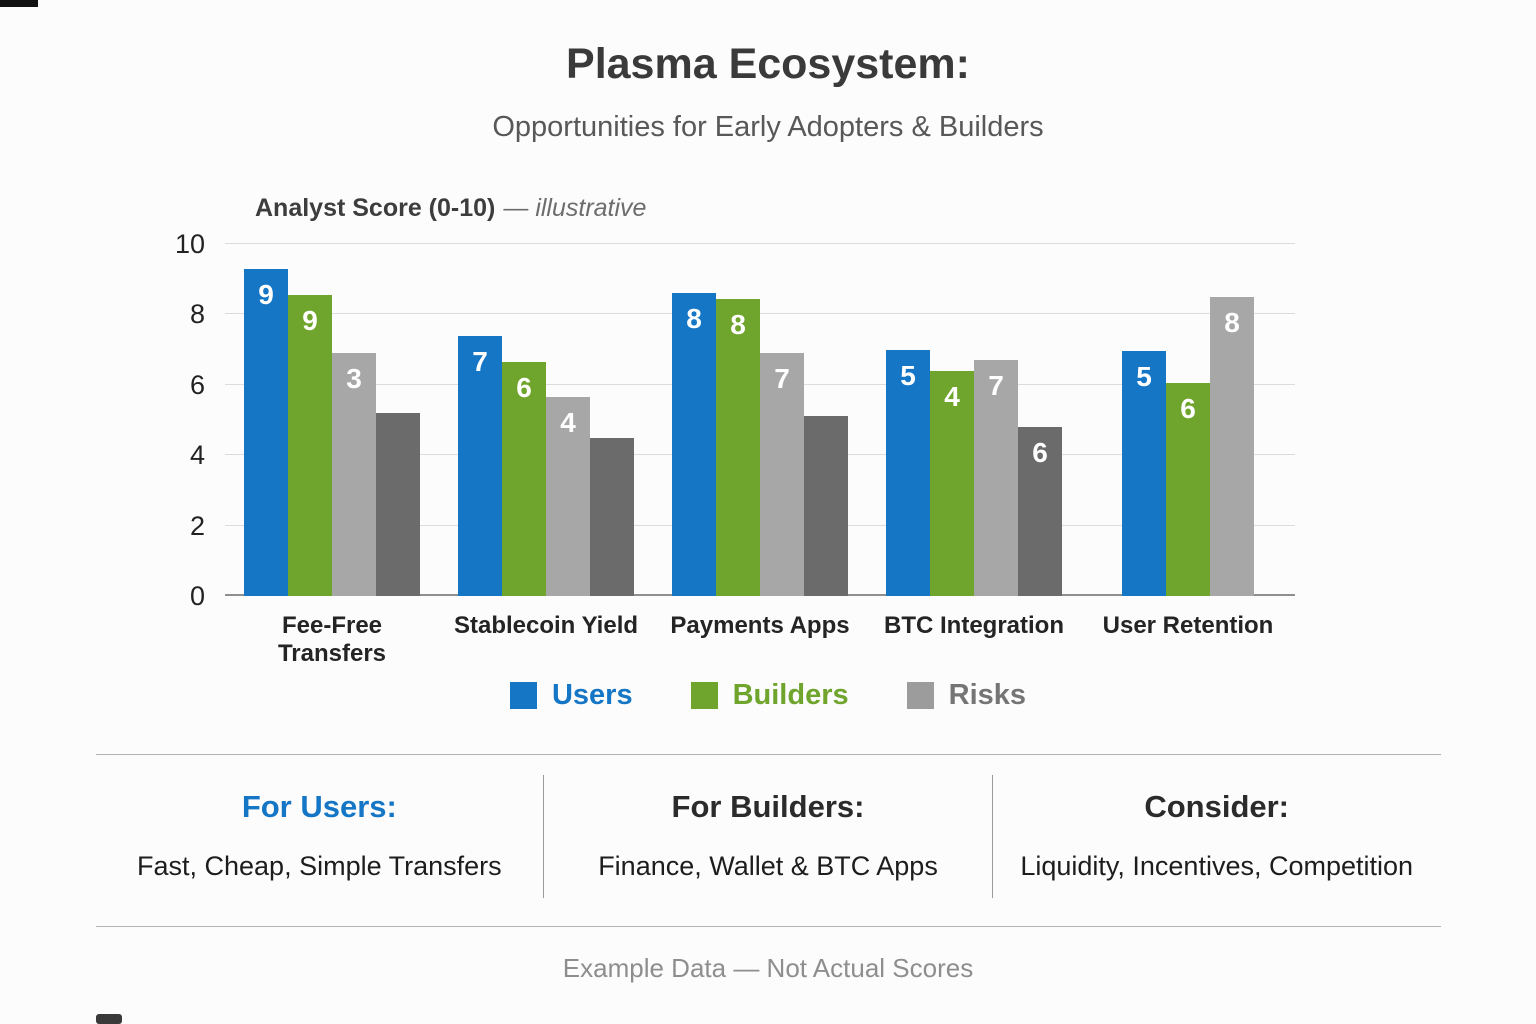  What do you see at coordinates (354, 474) in the screenshot?
I see `bar-risks-fee-free-transfers: 3` at bounding box center [354, 474].